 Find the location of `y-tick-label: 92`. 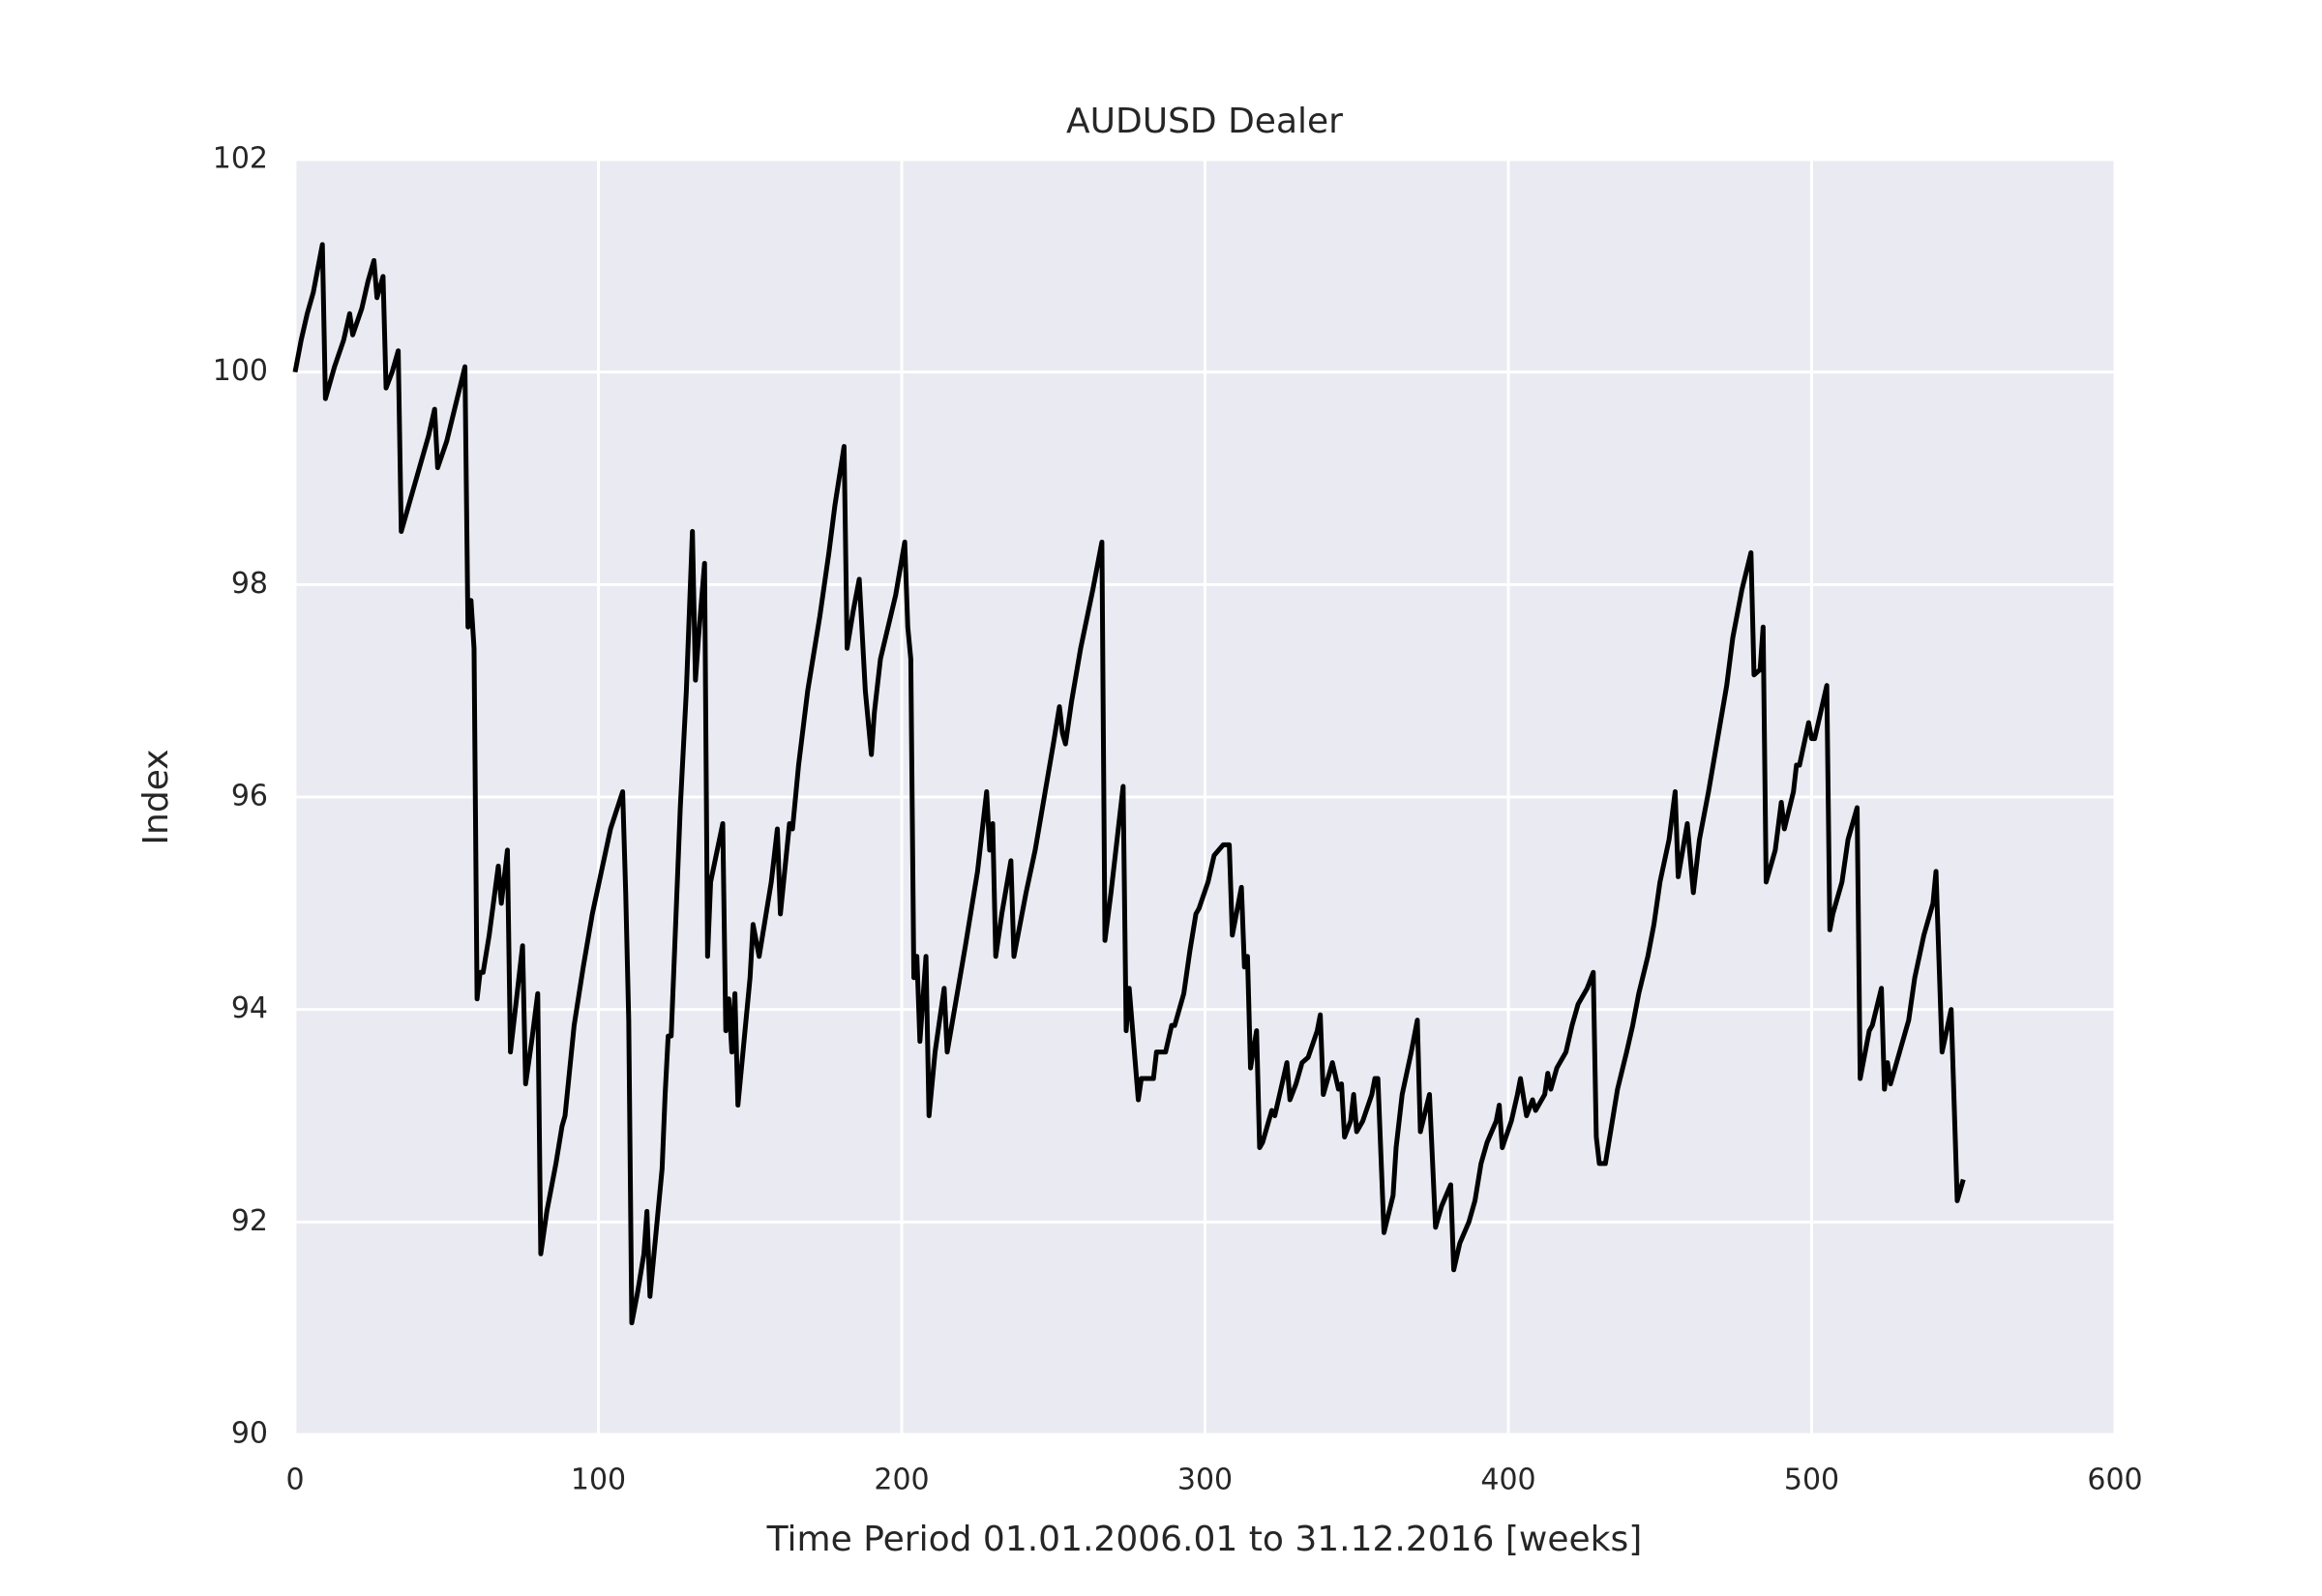

y-tick-label: 92 is located at coordinates (249, 1221).